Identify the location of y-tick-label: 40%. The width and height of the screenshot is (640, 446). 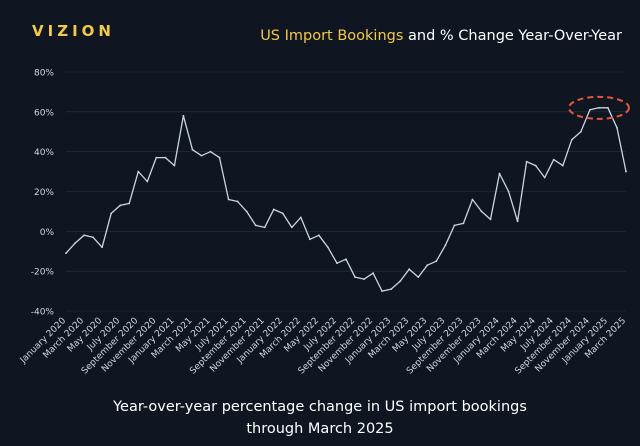
(44, 153).